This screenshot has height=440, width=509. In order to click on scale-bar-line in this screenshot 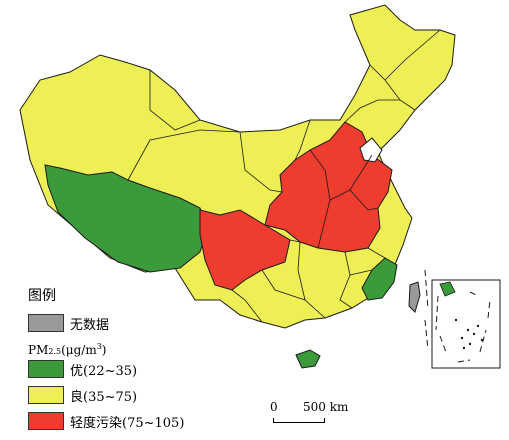, I will do `click(299, 420)`.